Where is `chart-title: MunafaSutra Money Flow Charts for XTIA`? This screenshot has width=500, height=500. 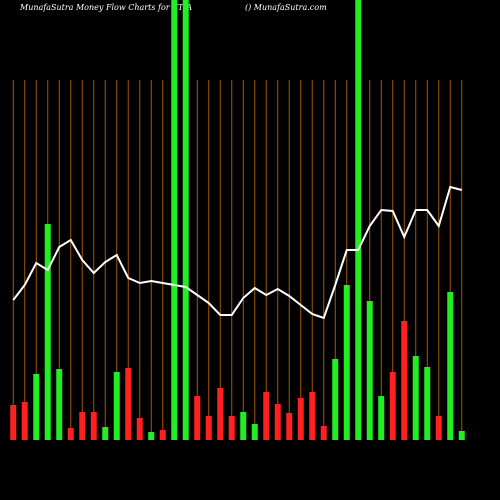
chart-title: MunafaSutra Money Flow Charts for XTIA is located at coordinates (105, 7).